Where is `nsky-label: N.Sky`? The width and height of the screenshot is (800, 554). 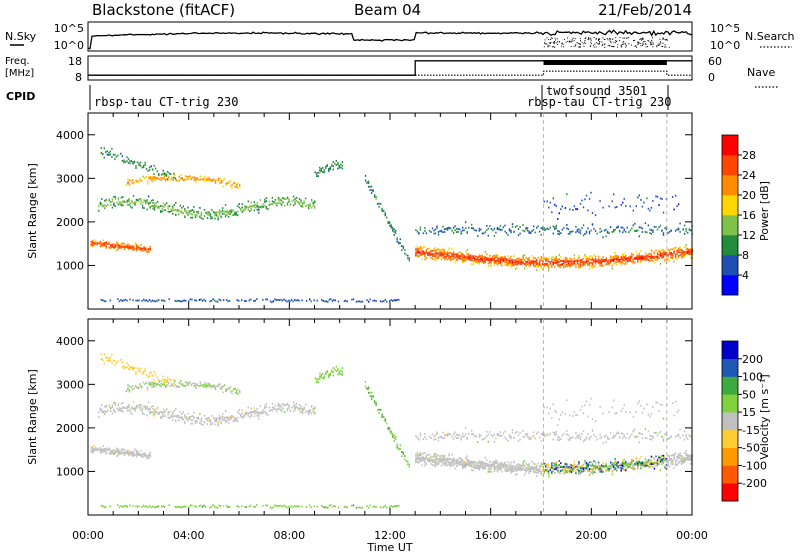 nsky-label: N.Sky is located at coordinates (21, 36).